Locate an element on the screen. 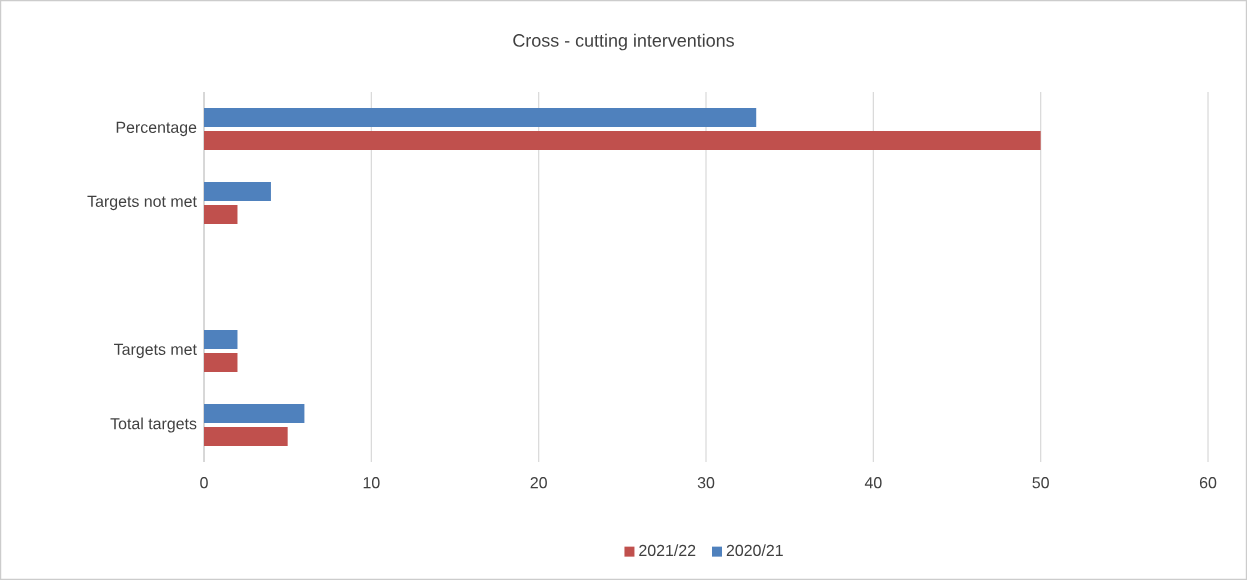  x-tick-label: 40 is located at coordinates (873, 483).